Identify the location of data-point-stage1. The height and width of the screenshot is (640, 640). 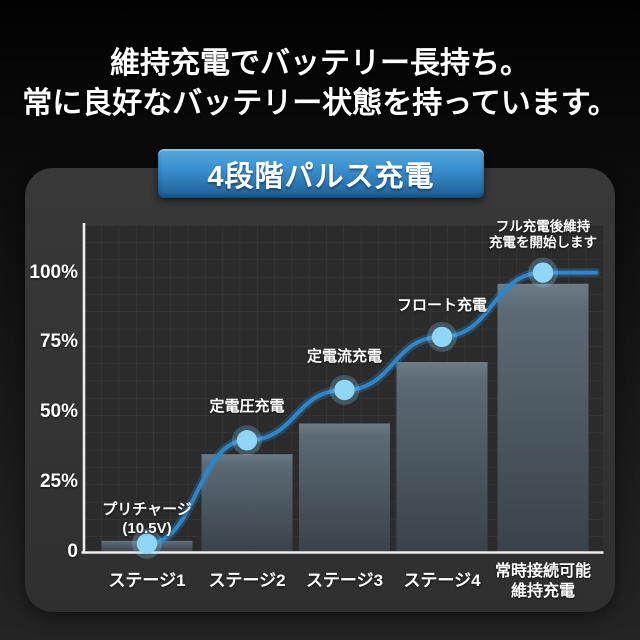
(147, 543).